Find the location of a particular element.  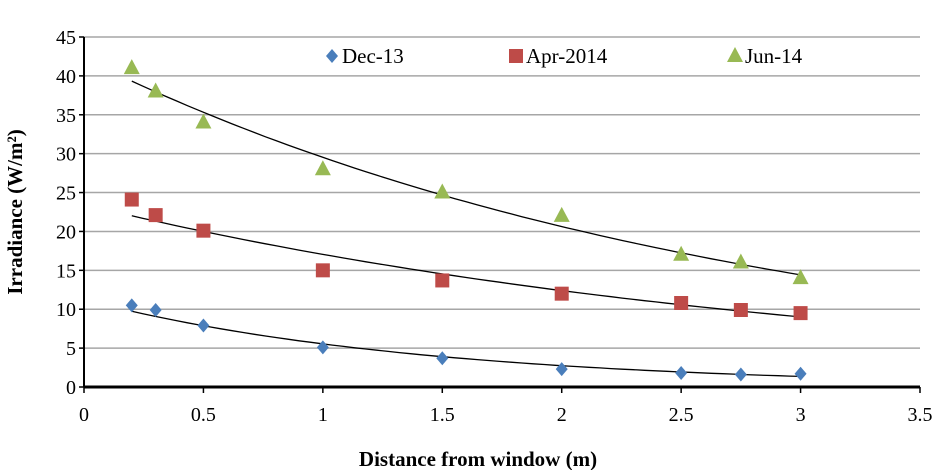

legend-label: Dec-13 is located at coordinates (373, 56).